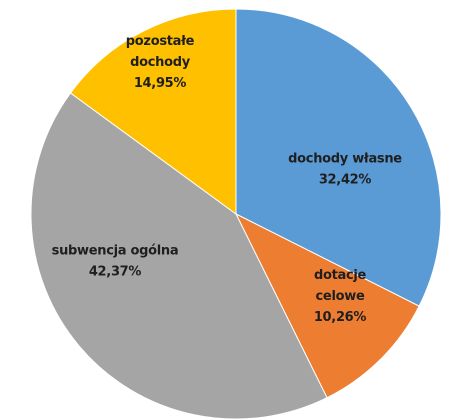 Image resolution: width=454 pixels, height=419 pixels. I want to click on data-label-dochody-wlasne: dochody własne 32,42%, so click(345, 170).